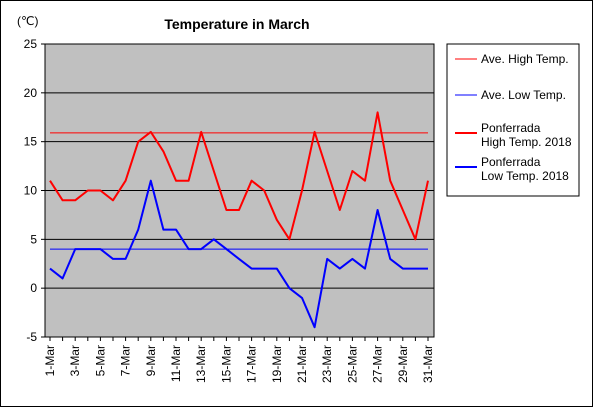  I want to click on x-tick-label: 27-Mar, so click(378, 364).